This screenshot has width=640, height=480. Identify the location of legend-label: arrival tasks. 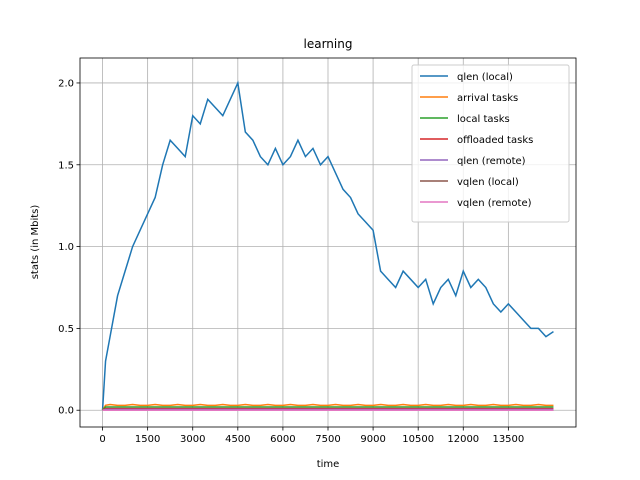
(487, 98).